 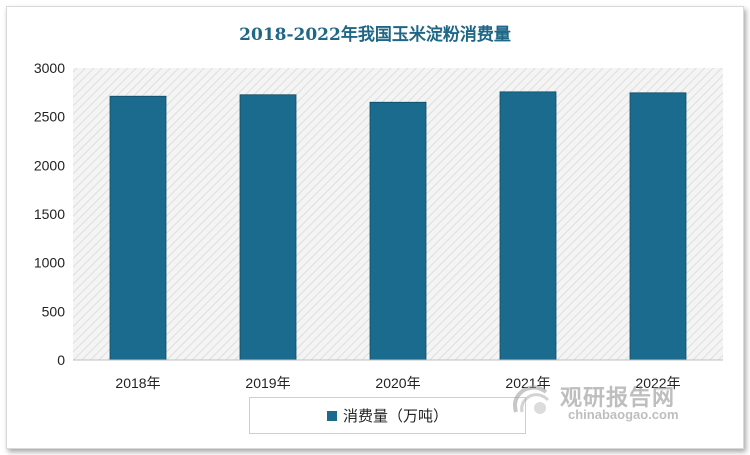 What do you see at coordinates (395, 416) in the screenshot?
I see `legend-label: 消费量（万吨）` at bounding box center [395, 416].